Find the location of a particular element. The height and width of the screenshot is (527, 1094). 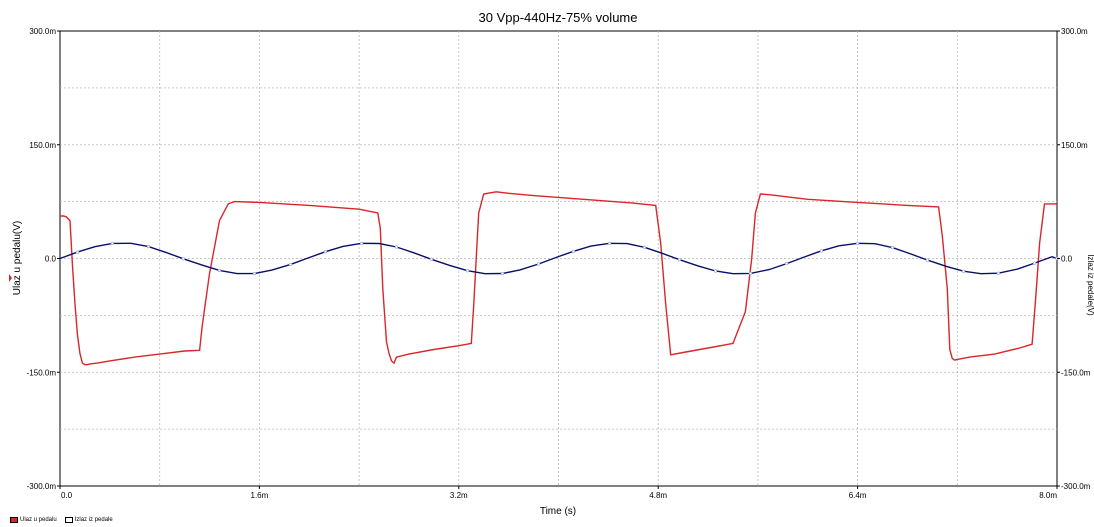

y-tick-label-left: -300.0m is located at coordinates (42, 486).